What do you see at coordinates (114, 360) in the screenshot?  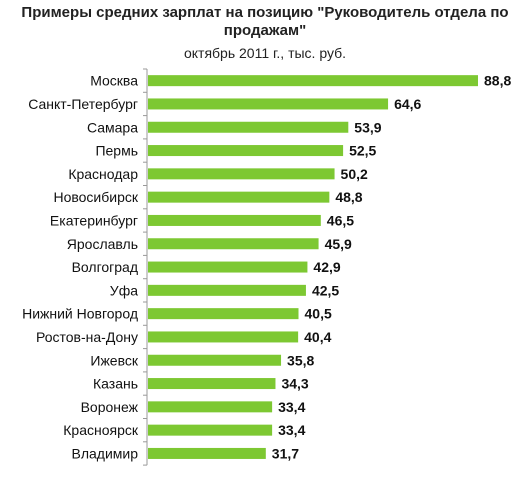 I see `category-label: Ижевск` at bounding box center [114, 360].